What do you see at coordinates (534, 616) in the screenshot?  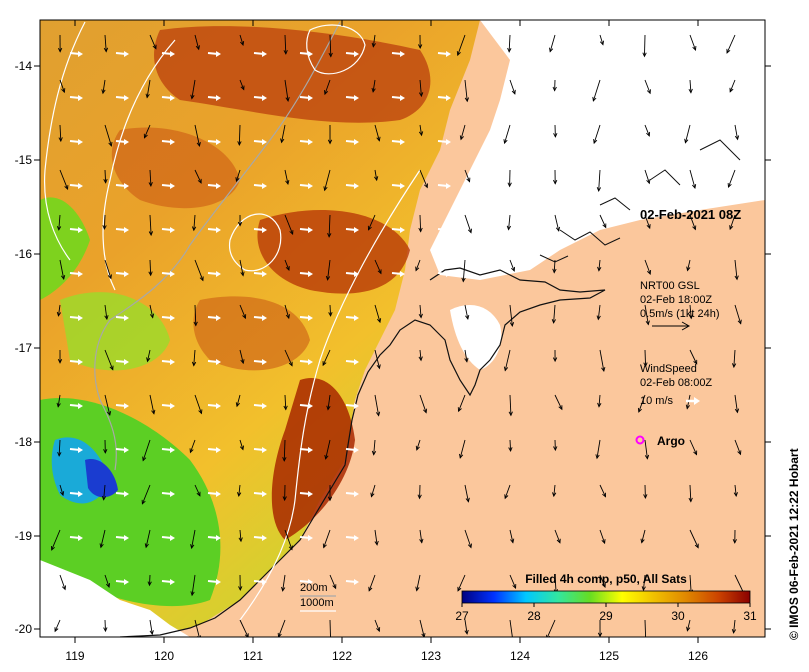 I see `colorbar-tick-label: 28` at bounding box center [534, 616].